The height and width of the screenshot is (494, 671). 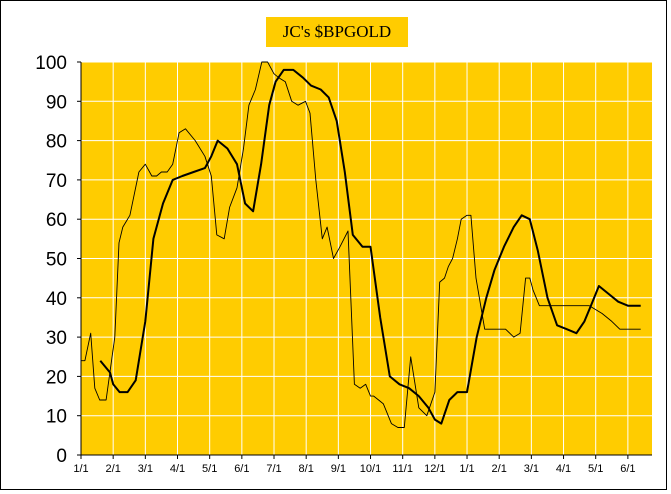 What do you see at coordinates (56, 142) in the screenshot?
I see `y-tick-label: 80` at bounding box center [56, 142].